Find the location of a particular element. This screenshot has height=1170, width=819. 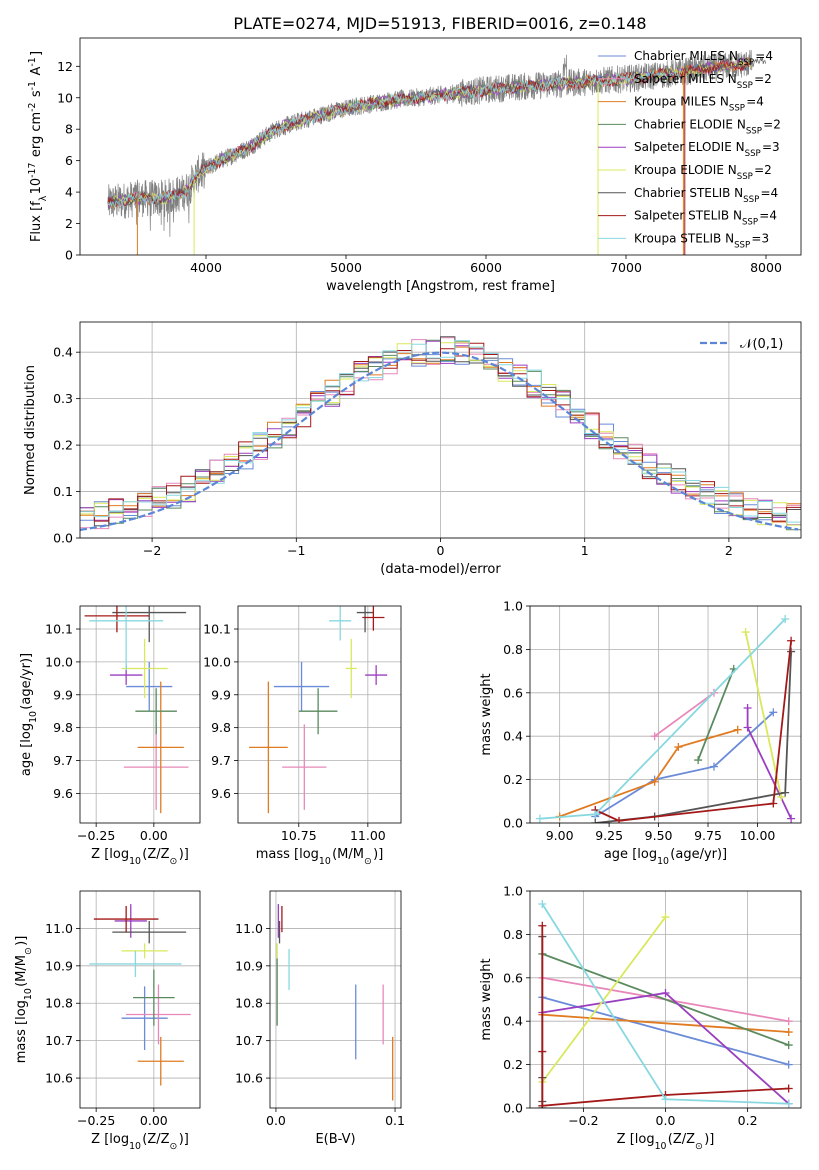

y-tick-label: 12 is located at coordinates (65, 66).